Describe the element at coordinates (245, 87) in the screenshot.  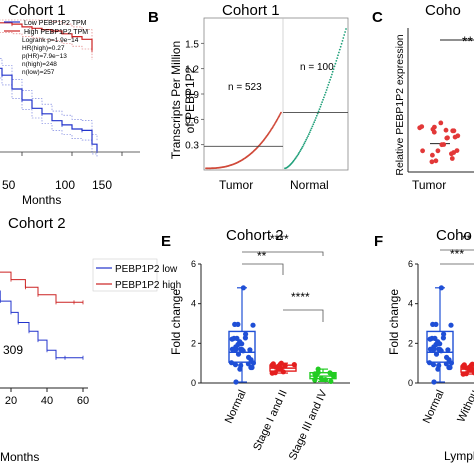
I see `n-tumor: n = 523` at that location.